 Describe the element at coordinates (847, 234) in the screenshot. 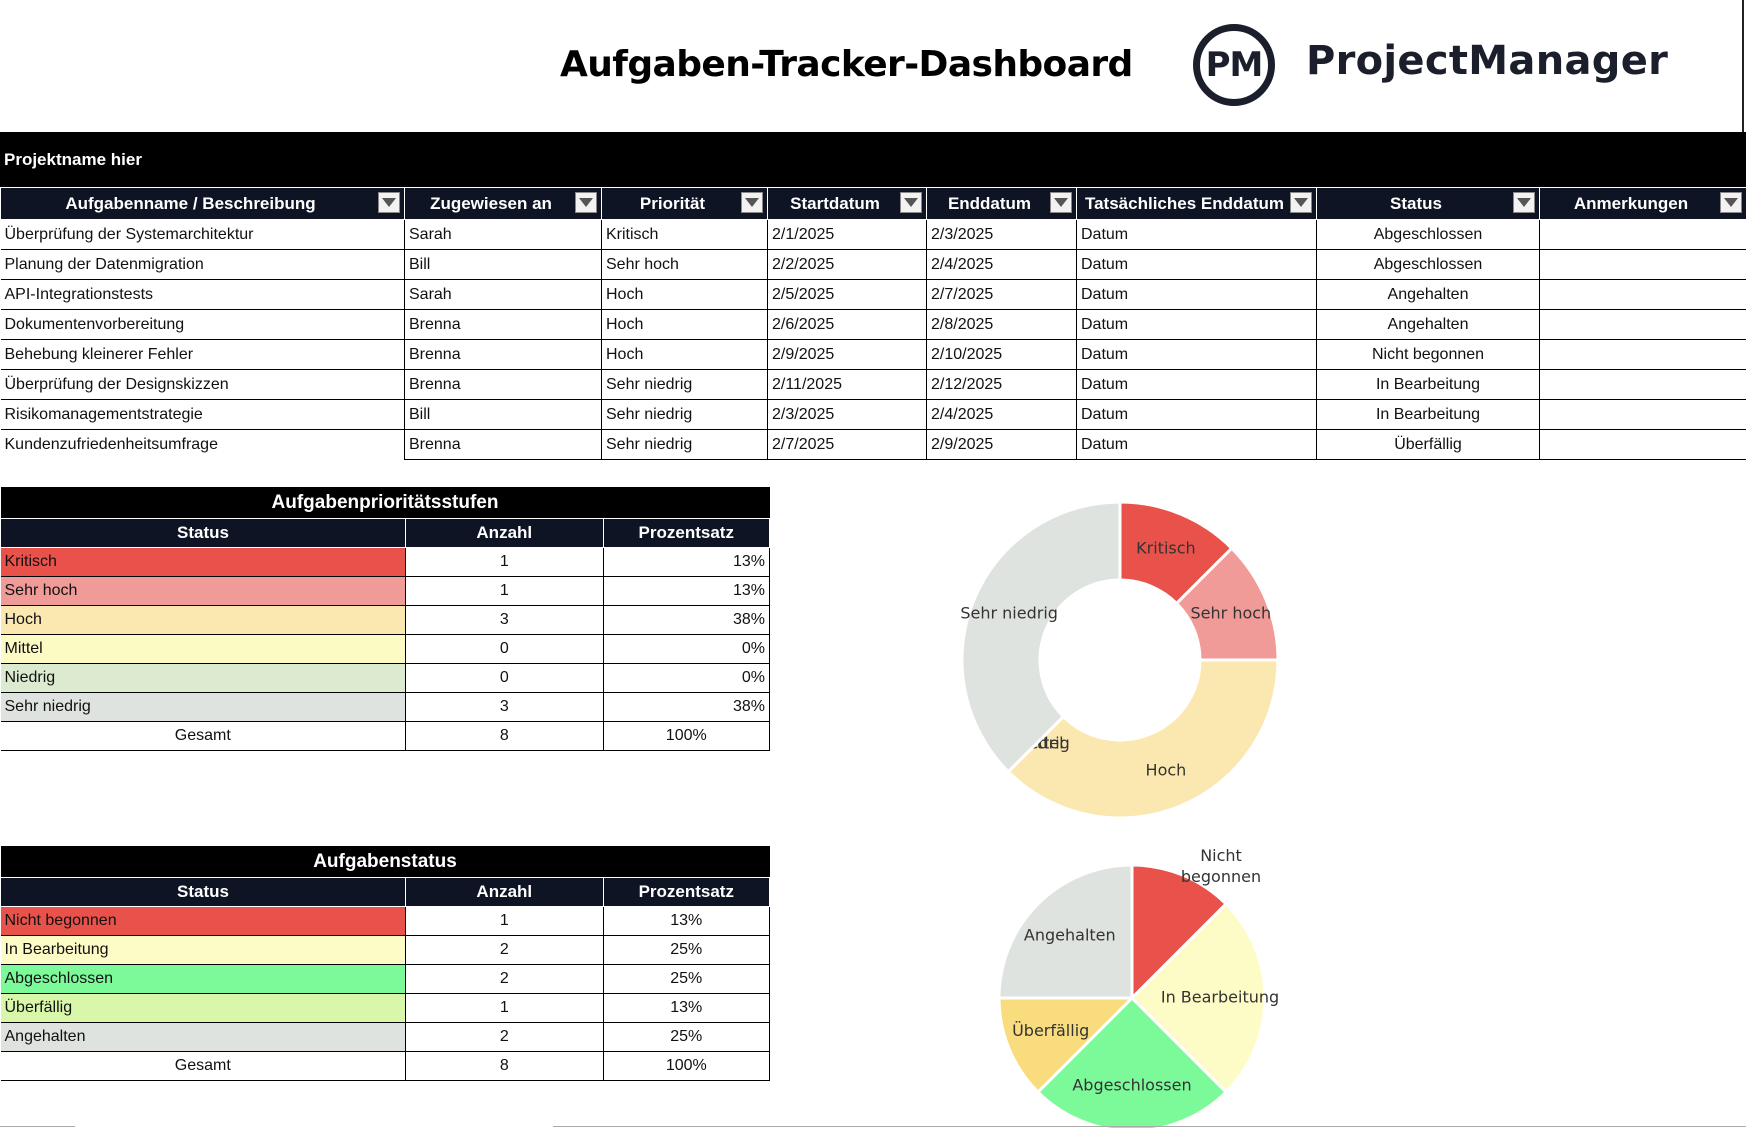

I see `start-date-cell: 2/1/2025` at that location.